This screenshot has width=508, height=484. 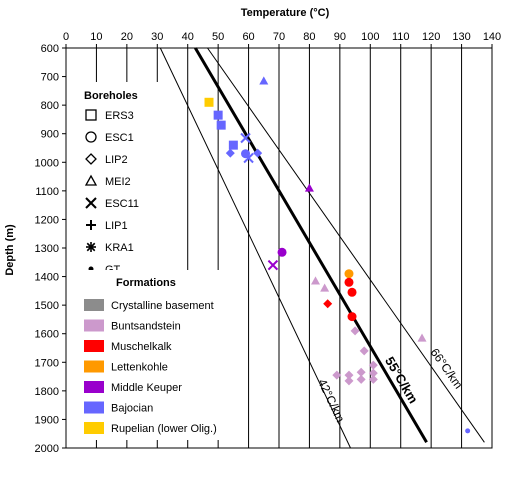 What do you see at coordinates (94, 325) in the screenshot?
I see `legend-swatch-buntsandstein` at bounding box center [94, 325].